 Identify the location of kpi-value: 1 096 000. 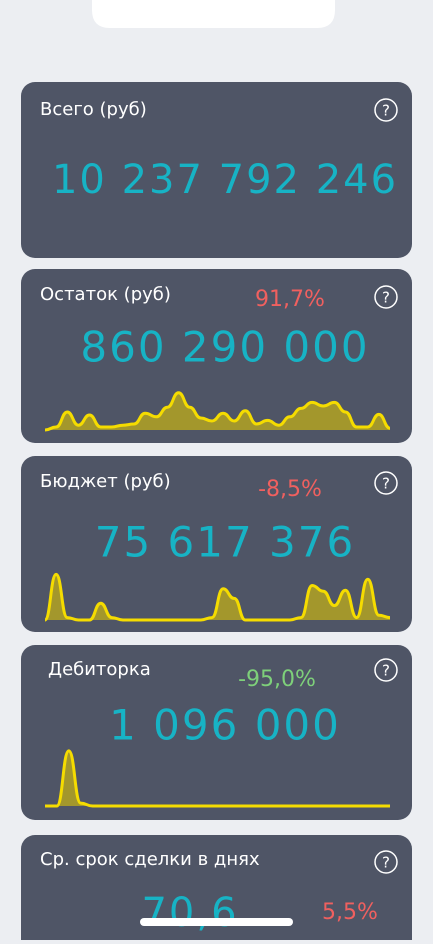
(225, 725).